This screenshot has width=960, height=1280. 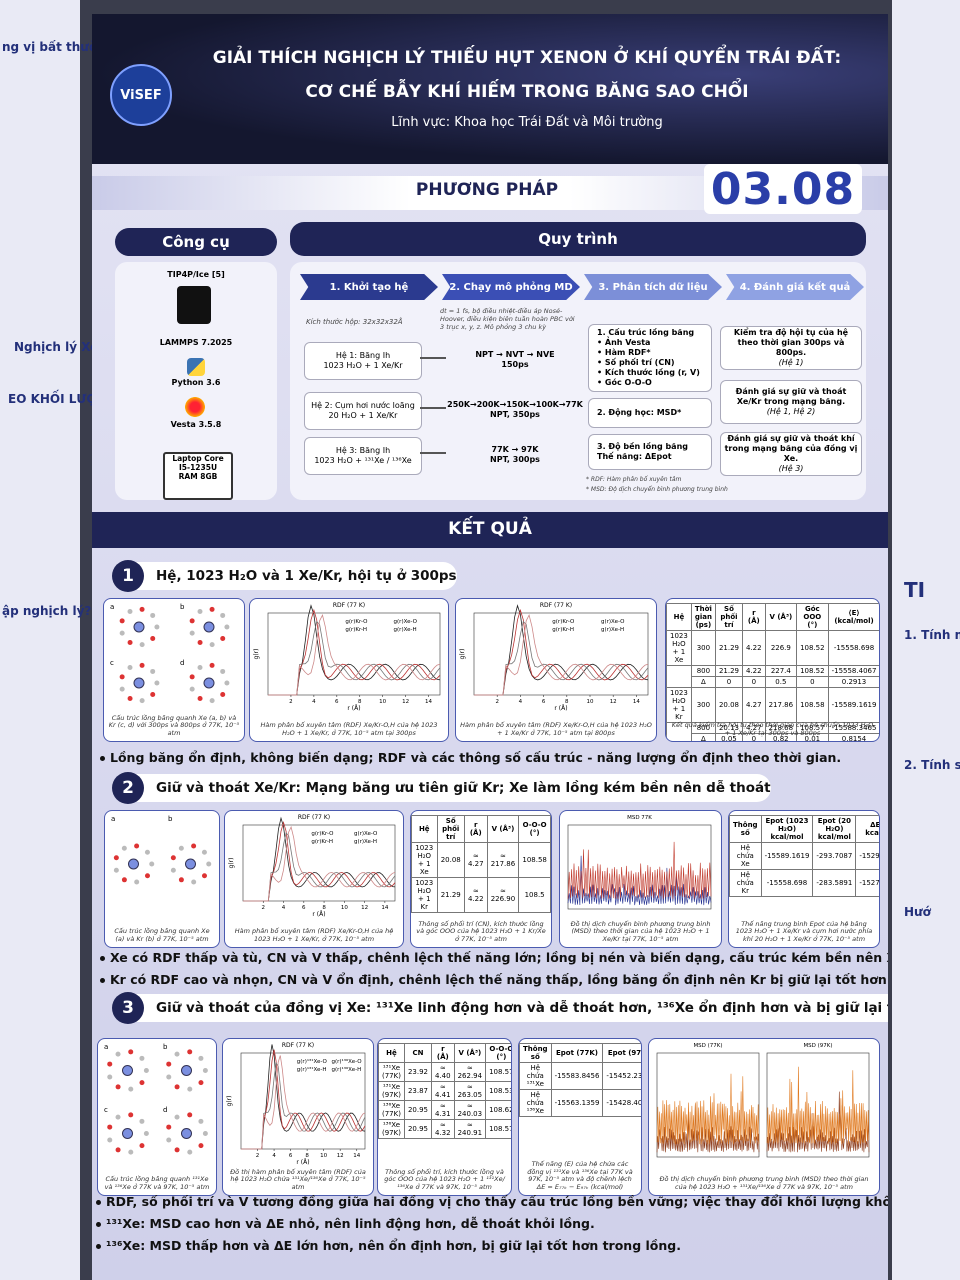 What do you see at coordinates (834, 856) in the screenshot?
I see `table-cell: -293.7087` at bounding box center [834, 856].